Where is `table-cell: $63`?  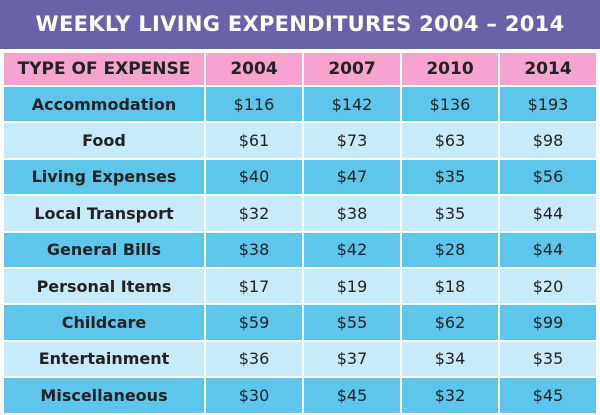 table-cell: $63 is located at coordinates (450, 140).